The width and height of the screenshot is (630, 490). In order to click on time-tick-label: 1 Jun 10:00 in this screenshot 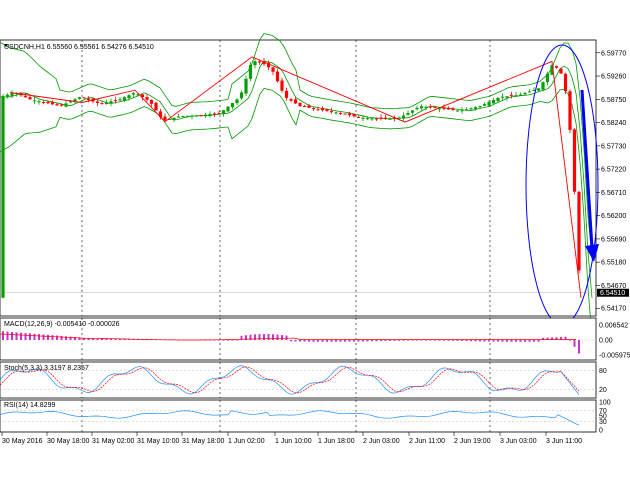, I will do `click(293, 441)`.